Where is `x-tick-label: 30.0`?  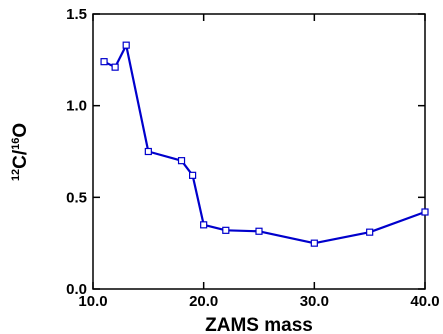
x-tick-label: 30.0 is located at coordinates (314, 301).